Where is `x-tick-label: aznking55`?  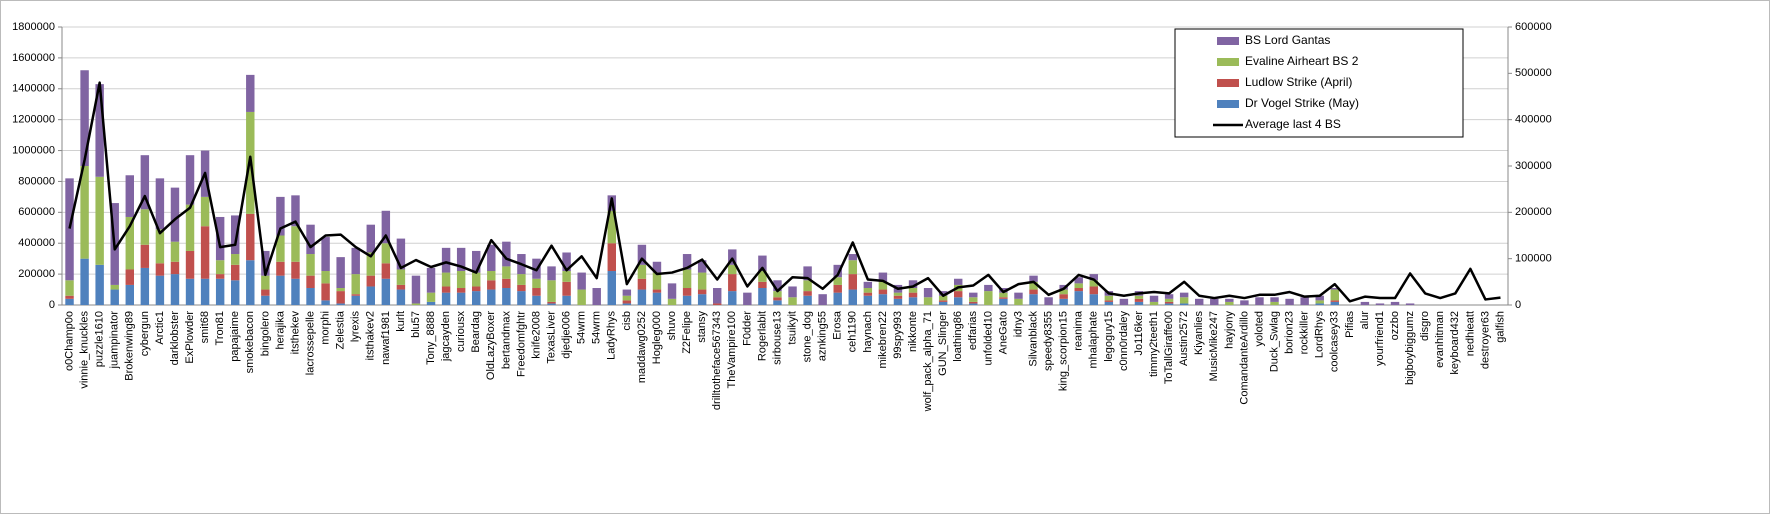
x-tick-label: aznking55 is located at coordinates (823, 336).